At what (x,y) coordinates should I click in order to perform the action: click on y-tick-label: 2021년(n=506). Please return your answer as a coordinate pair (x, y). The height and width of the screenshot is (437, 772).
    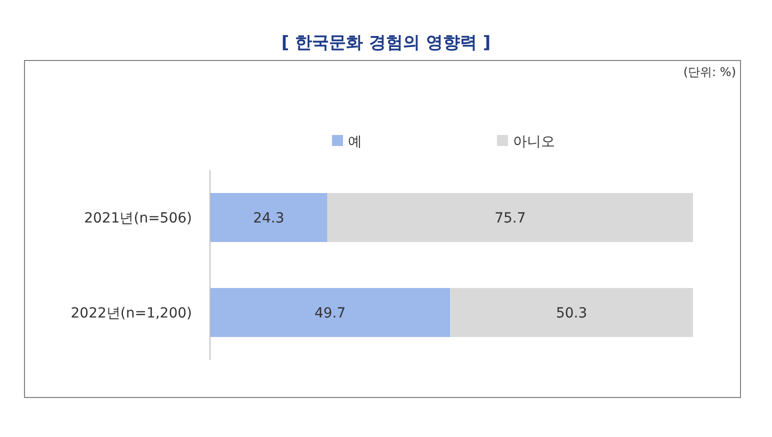
    Looking at the image, I should click on (138, 218).